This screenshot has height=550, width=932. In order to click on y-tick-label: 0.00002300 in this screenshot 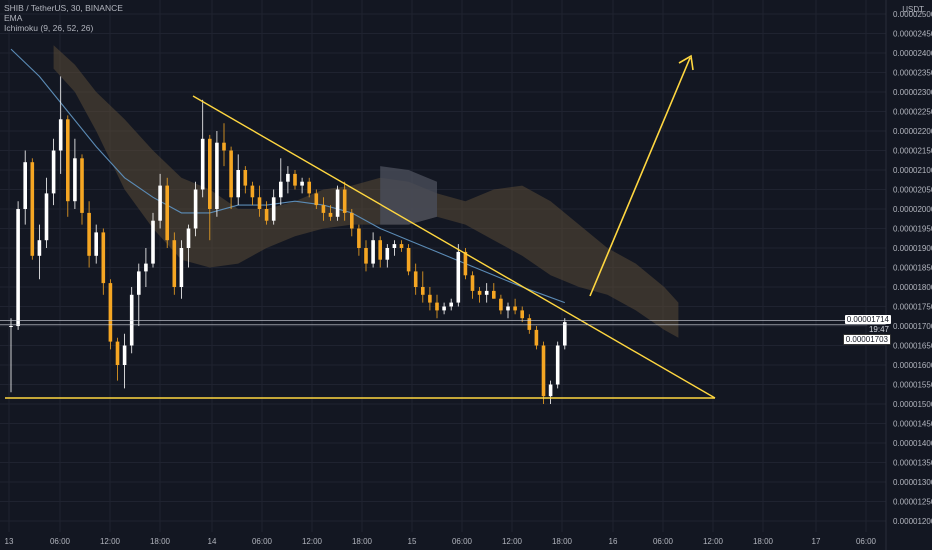, I will do `click(912, 92)`.